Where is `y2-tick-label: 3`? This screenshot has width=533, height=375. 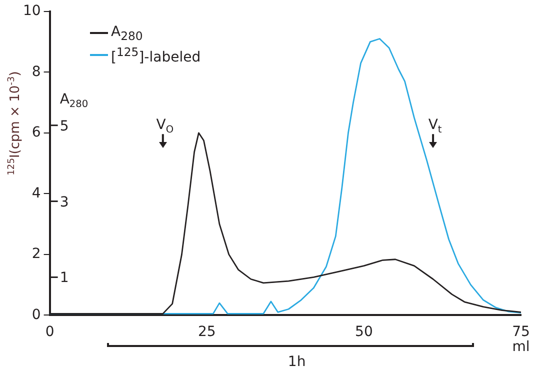
y2-tick-label: 3 is located at coordinates (64, 202).